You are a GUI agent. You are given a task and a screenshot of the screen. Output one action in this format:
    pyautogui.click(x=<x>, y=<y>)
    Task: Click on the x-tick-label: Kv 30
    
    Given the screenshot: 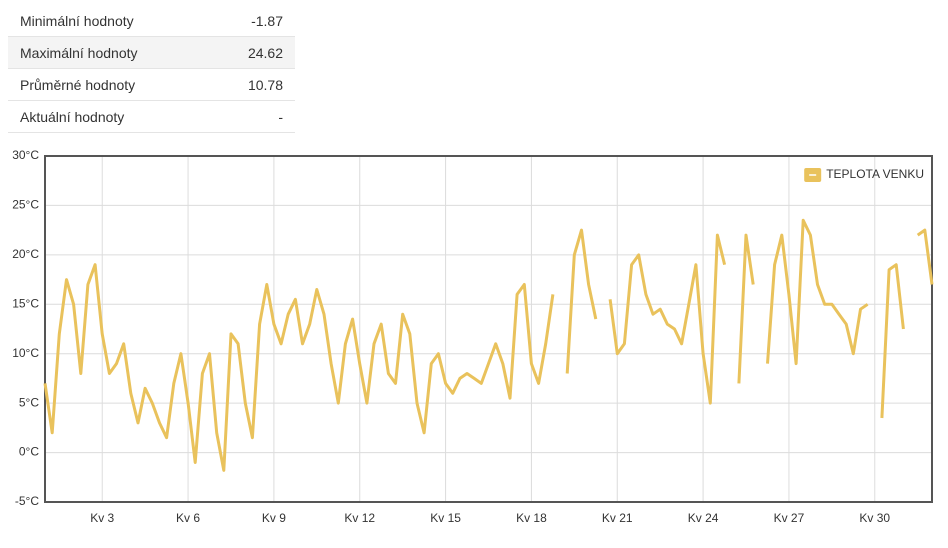 What is the action you would take?
    pyautogui.click(x=874, y=518)
    